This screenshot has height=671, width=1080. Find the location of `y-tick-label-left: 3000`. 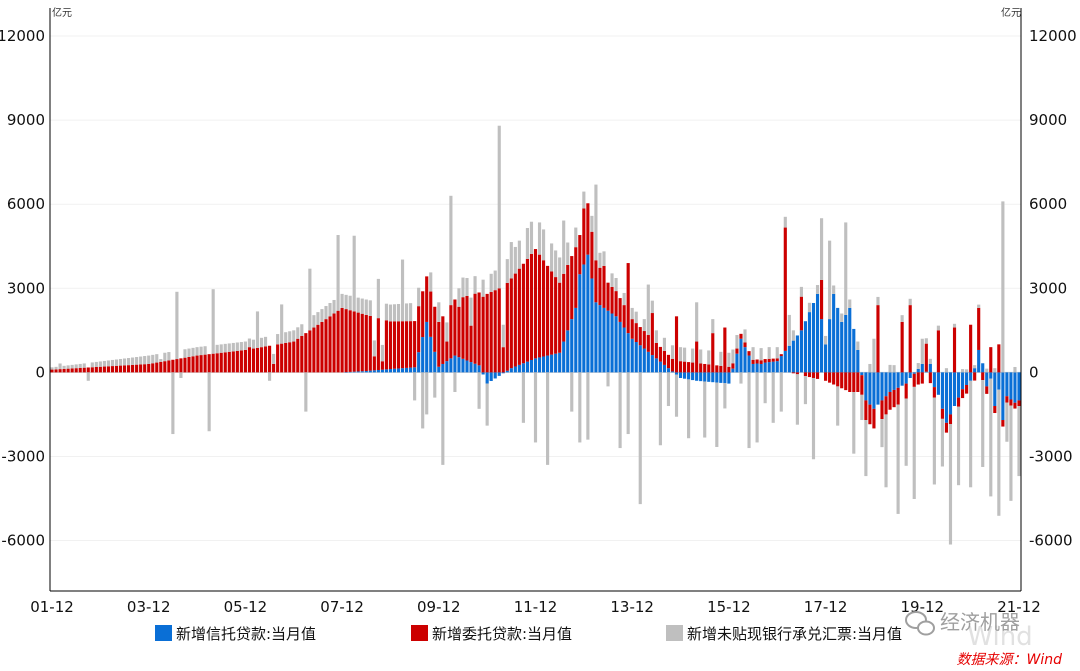

y-tick-label-left: 3000 is located at coordinates (26, 288).